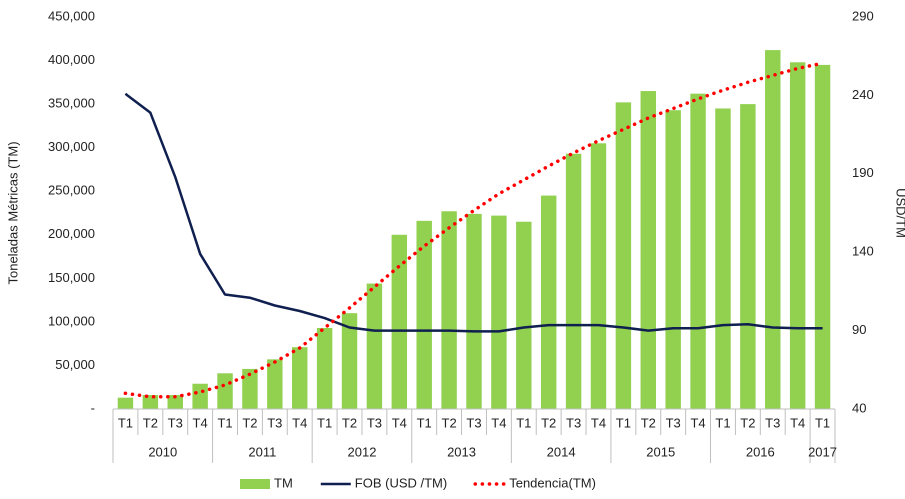 This screenshot has width=905, height=499. I want to click on y2-tick-label: 90, so click(859, 329).